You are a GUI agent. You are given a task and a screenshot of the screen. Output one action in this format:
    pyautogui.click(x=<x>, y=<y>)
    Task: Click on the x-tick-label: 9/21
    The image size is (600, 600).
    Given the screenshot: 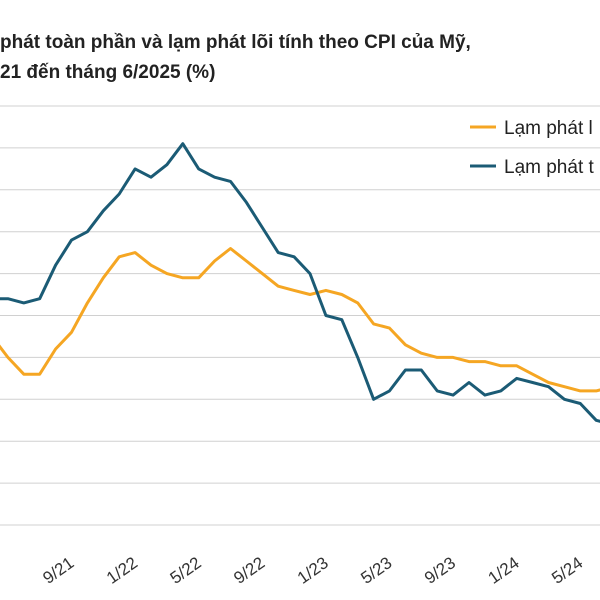 What is the action you would take?
    pyautogui.click(x=58, y=570)
    